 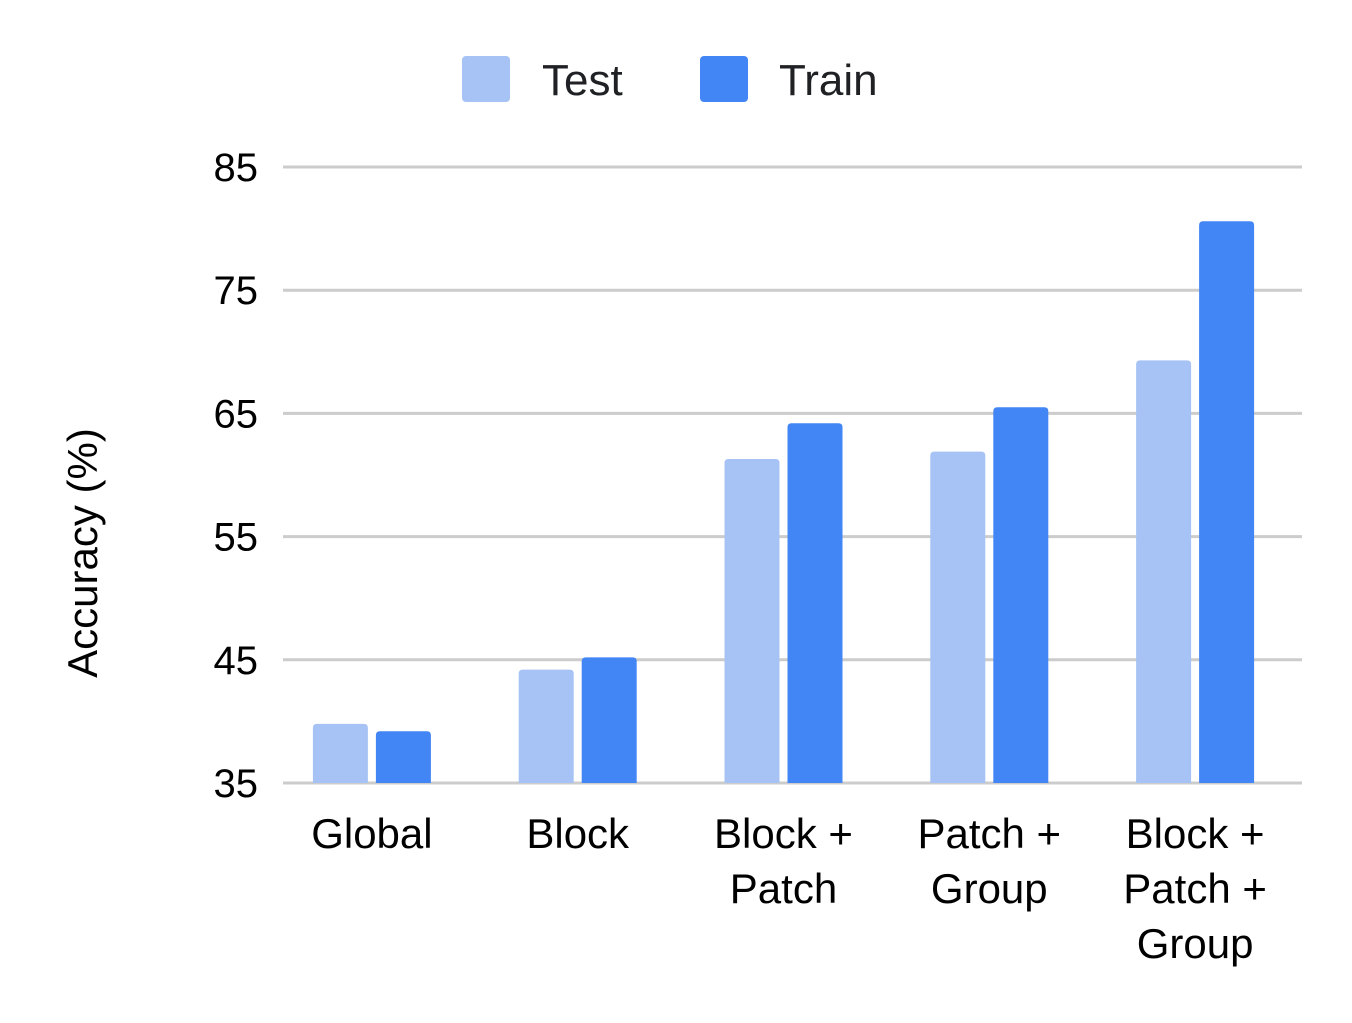 I want to click on y-axis-title: Accuracy (%), so click(x=82, y=553).